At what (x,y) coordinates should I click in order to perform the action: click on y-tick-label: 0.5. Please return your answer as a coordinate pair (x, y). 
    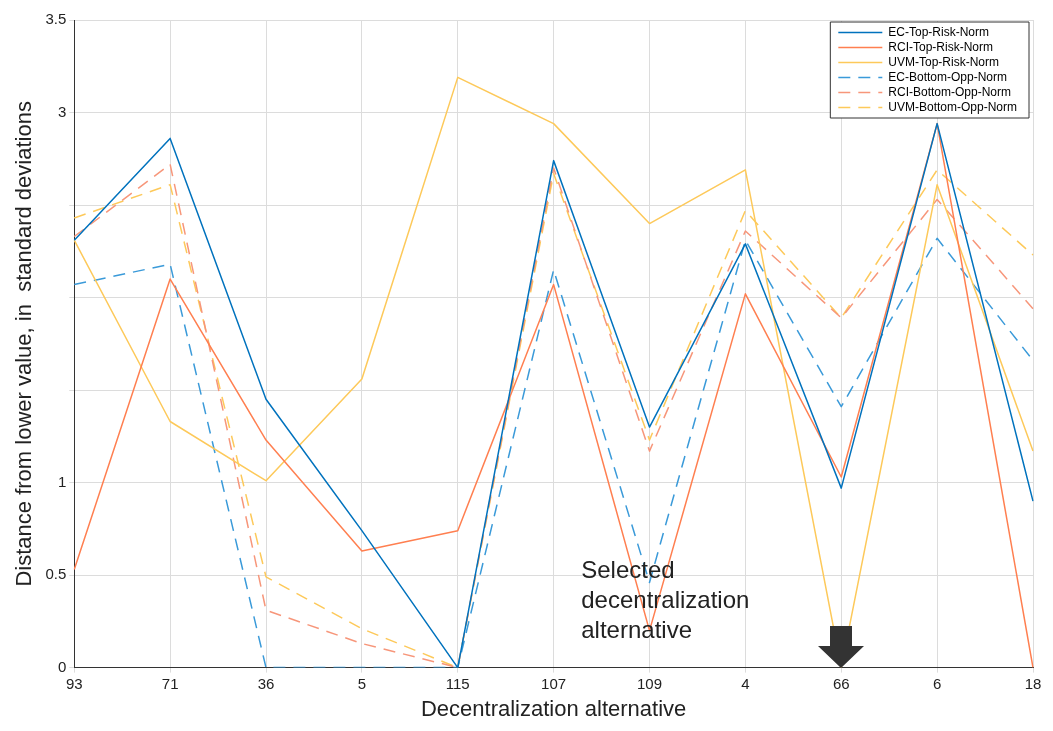
    Looking at the image, I should click on (56, 574).